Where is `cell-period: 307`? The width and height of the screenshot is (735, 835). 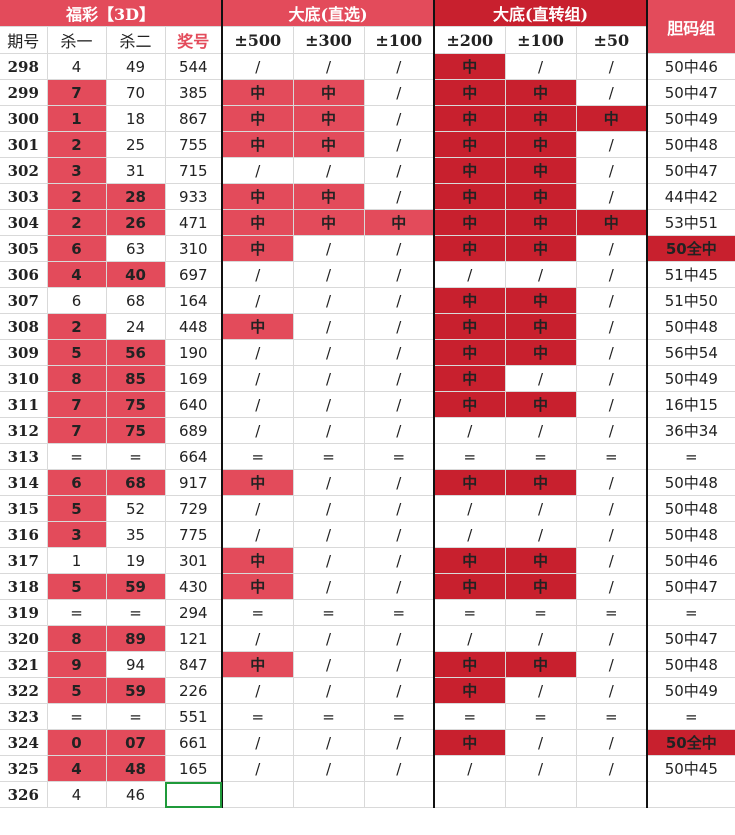
cell-period: 307 is located at coordinates (24, 300).